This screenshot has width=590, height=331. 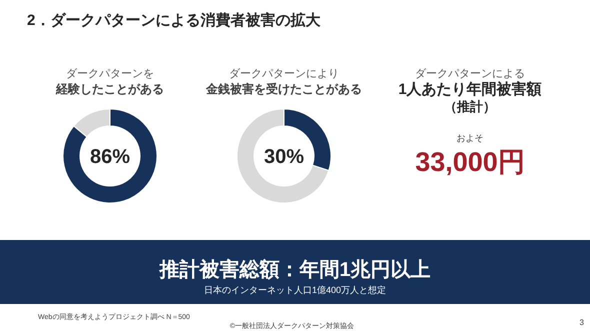 I want to click on chart-subtitle: 金銭被害を受けたことがある, so click(x=283, y=89).